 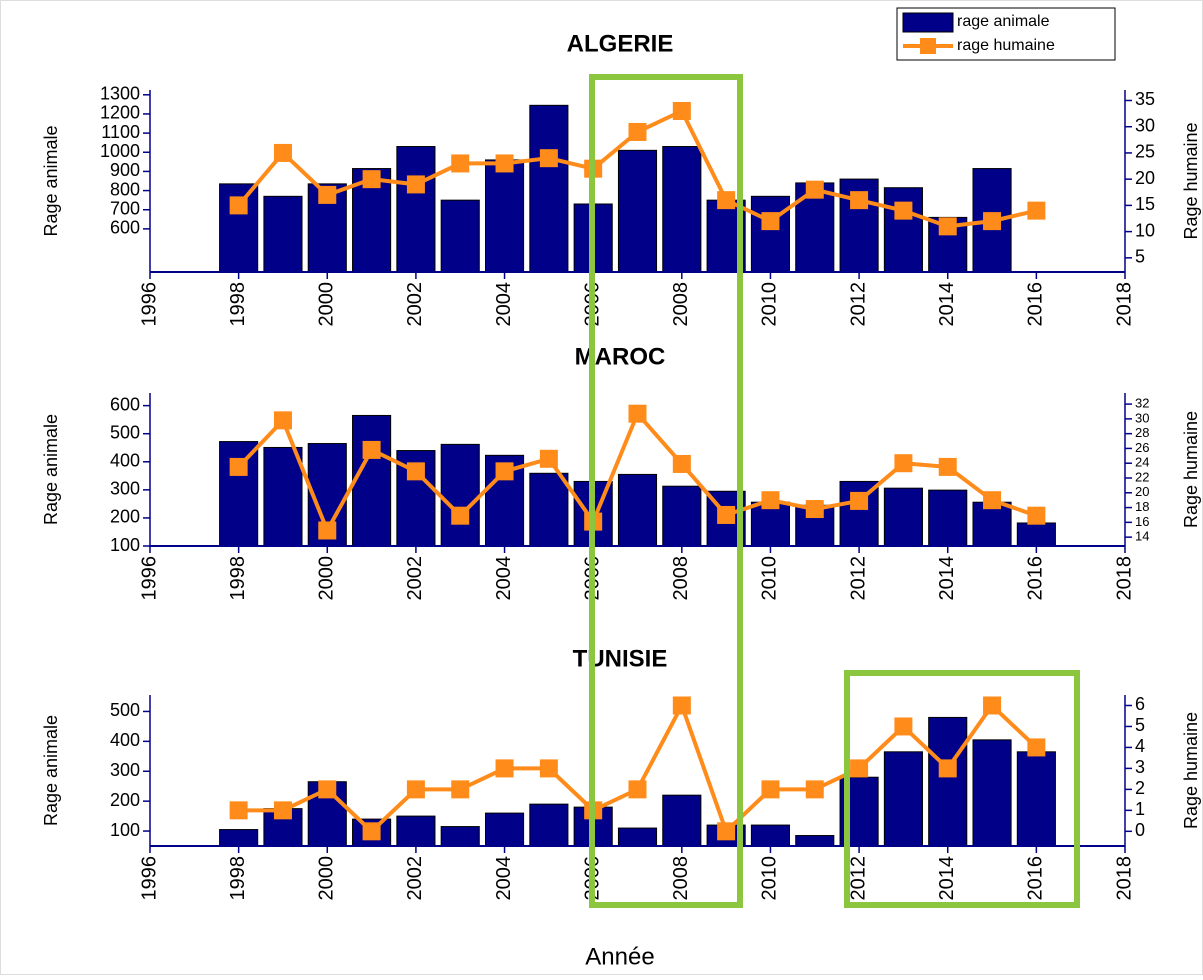 What do you see at coordinates (149, 878) in the screenshot?
I see `x-tick-label: 1996` at bounding box center [149, 878].